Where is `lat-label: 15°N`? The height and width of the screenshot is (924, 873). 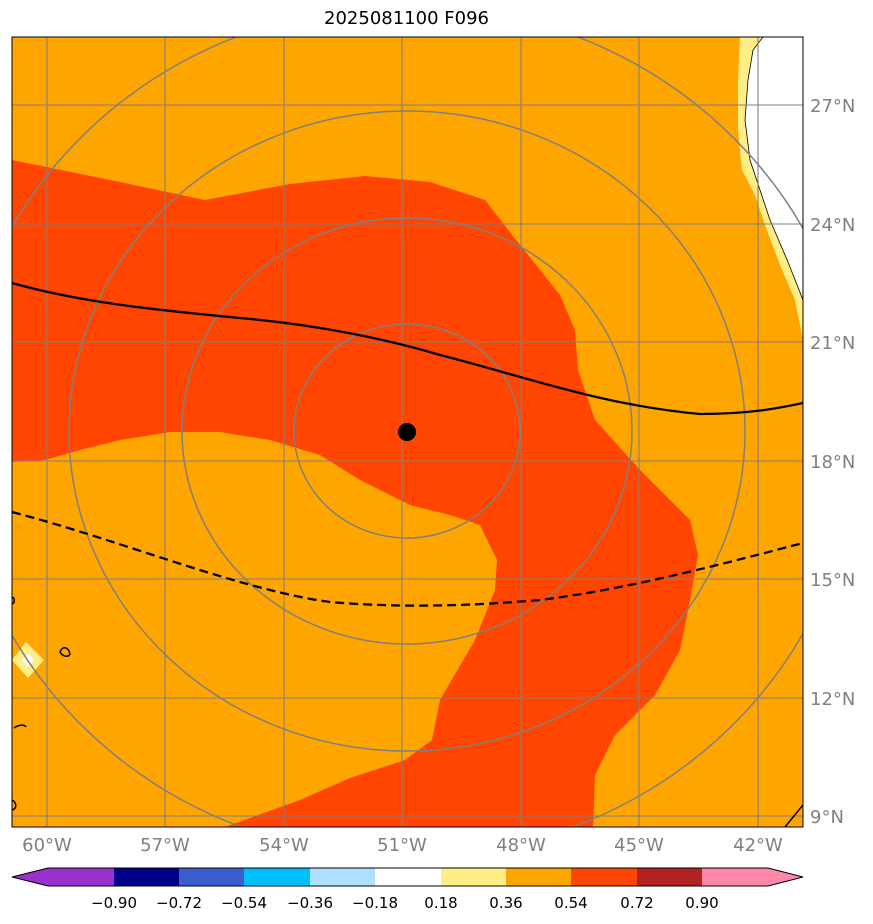
lat-label: 15°N is located at coordinates (832, 580).